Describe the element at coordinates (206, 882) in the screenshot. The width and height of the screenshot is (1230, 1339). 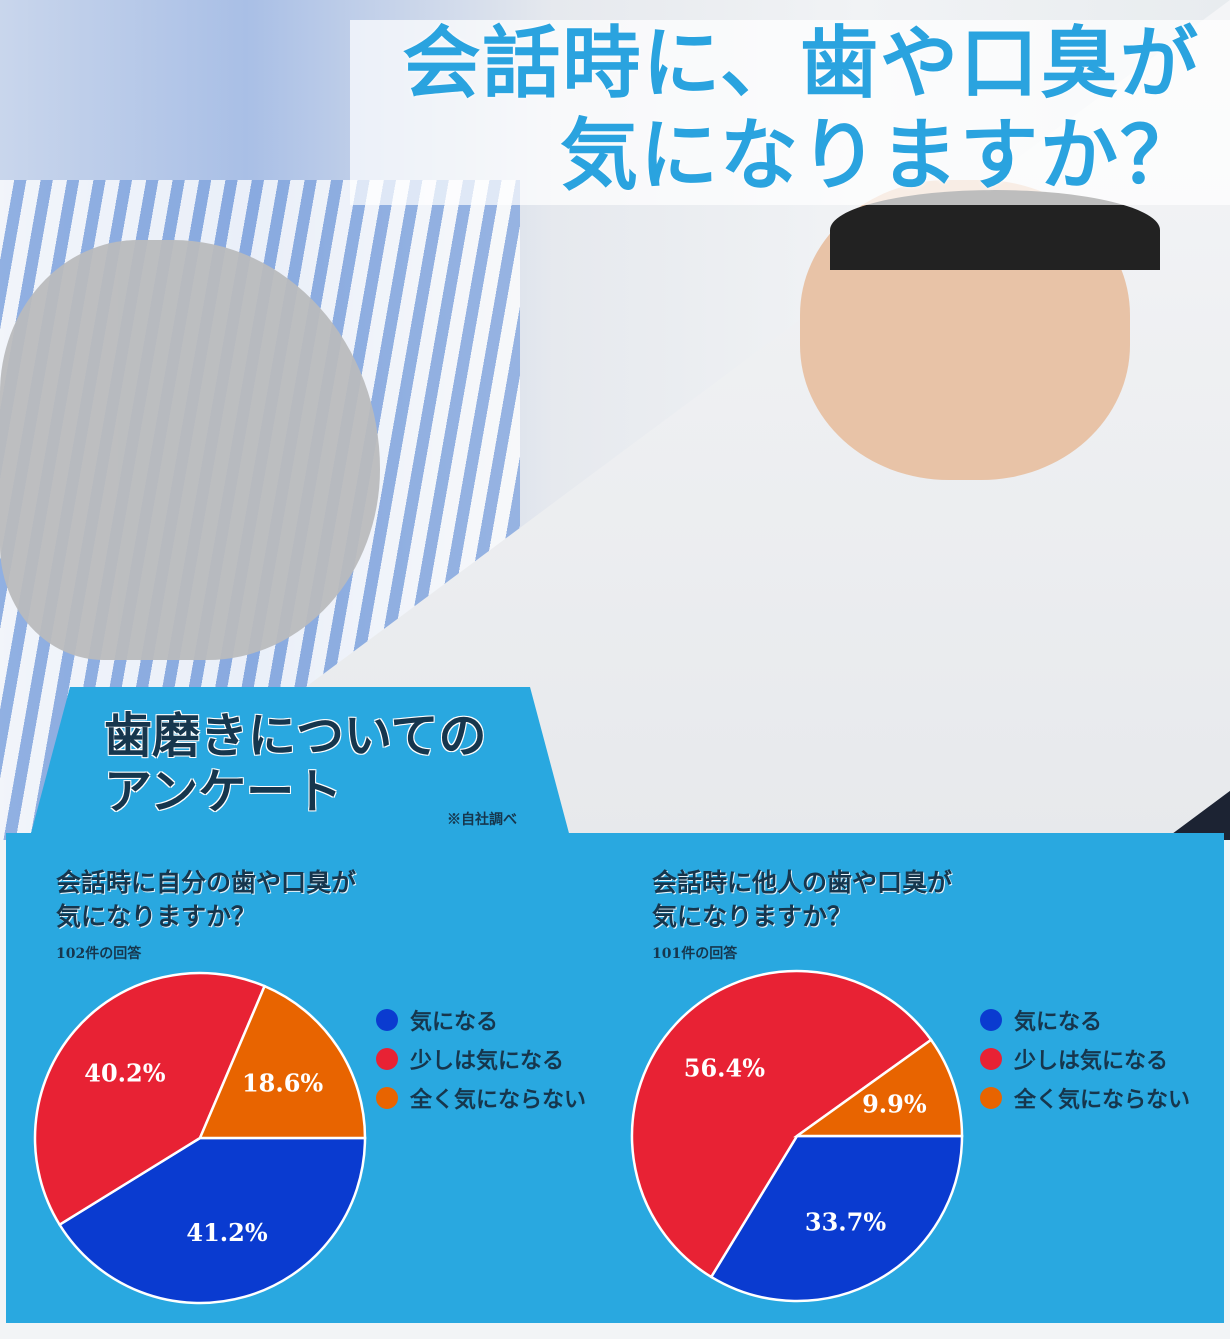
I see `chart1-title-line1: 会話時に自分の歯や口臭が` at that location.